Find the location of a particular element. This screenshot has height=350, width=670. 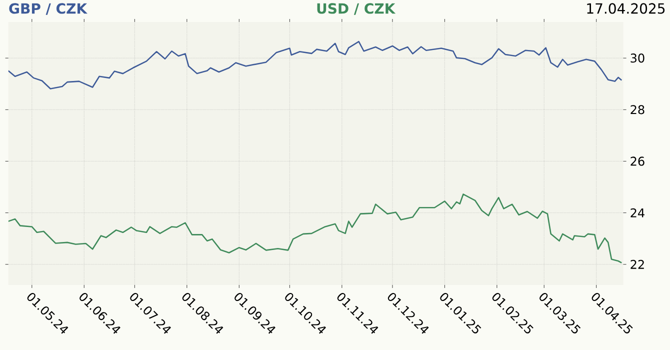

y-tick-label: 22 is located at coordinates (637, 264).